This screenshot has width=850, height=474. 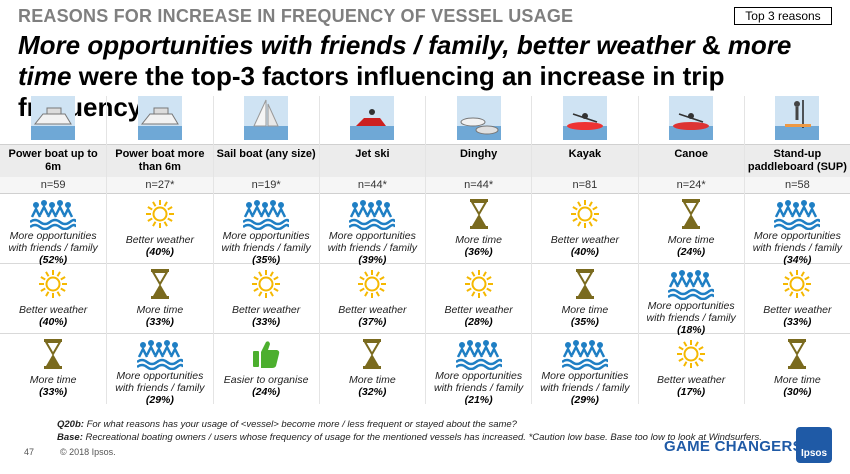 I want to click on dinghy-photo, so click(x=478, y=120).